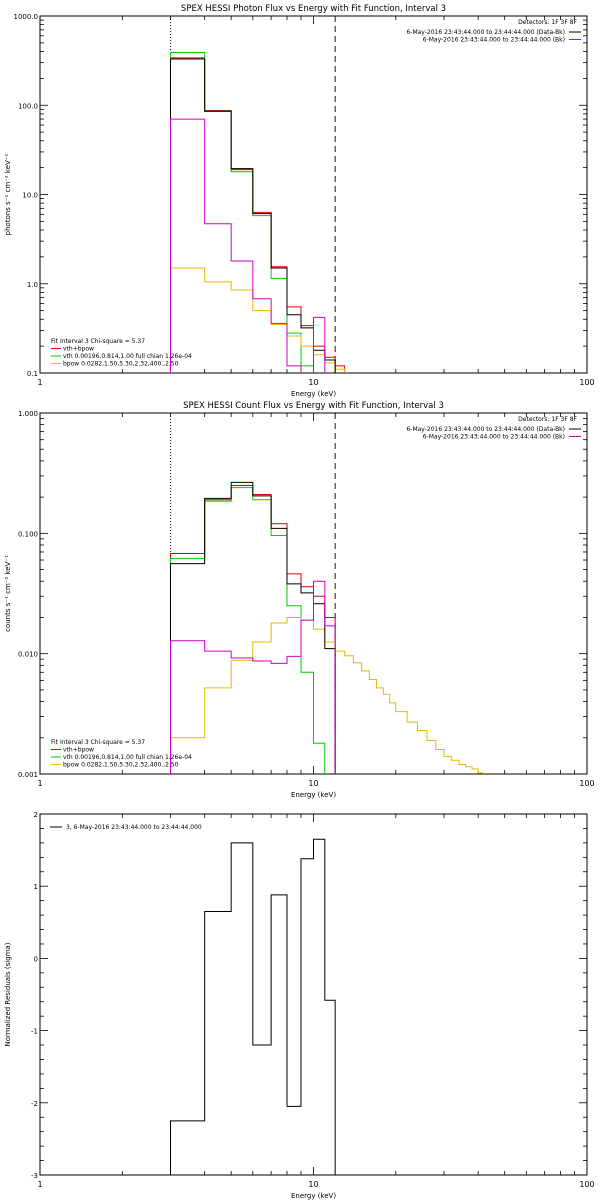 Image resolution: width=600 pixels, height=1200 pixels. I want to click on y-tick-label: 0.001, so click(28, 775).